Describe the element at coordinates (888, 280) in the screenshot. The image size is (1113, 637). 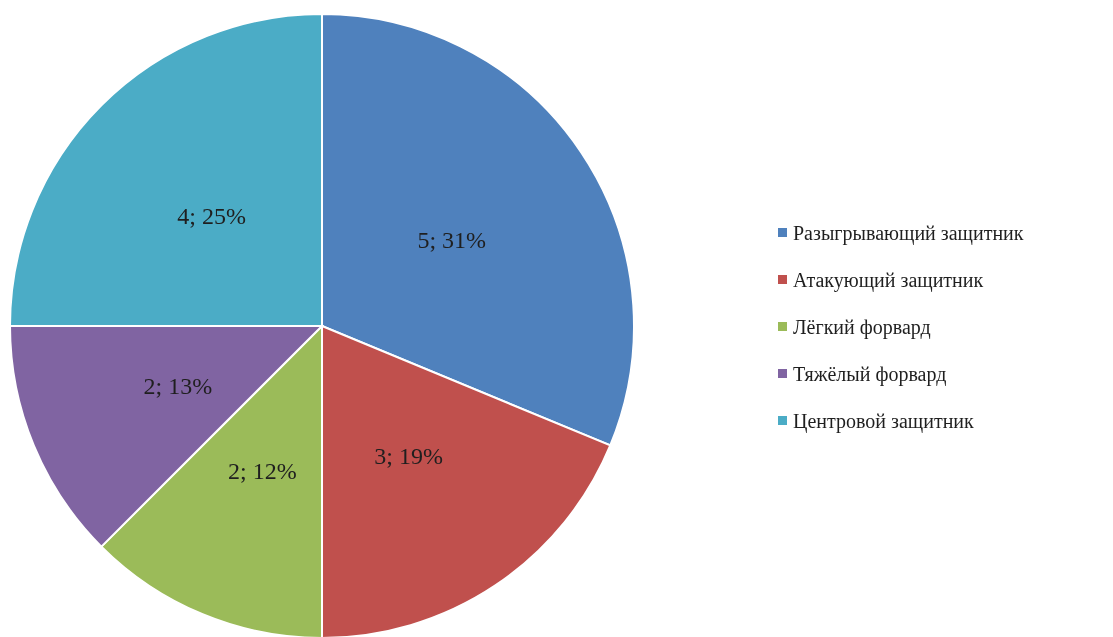
I see `legend-label: Атакующий защитник` at that location.